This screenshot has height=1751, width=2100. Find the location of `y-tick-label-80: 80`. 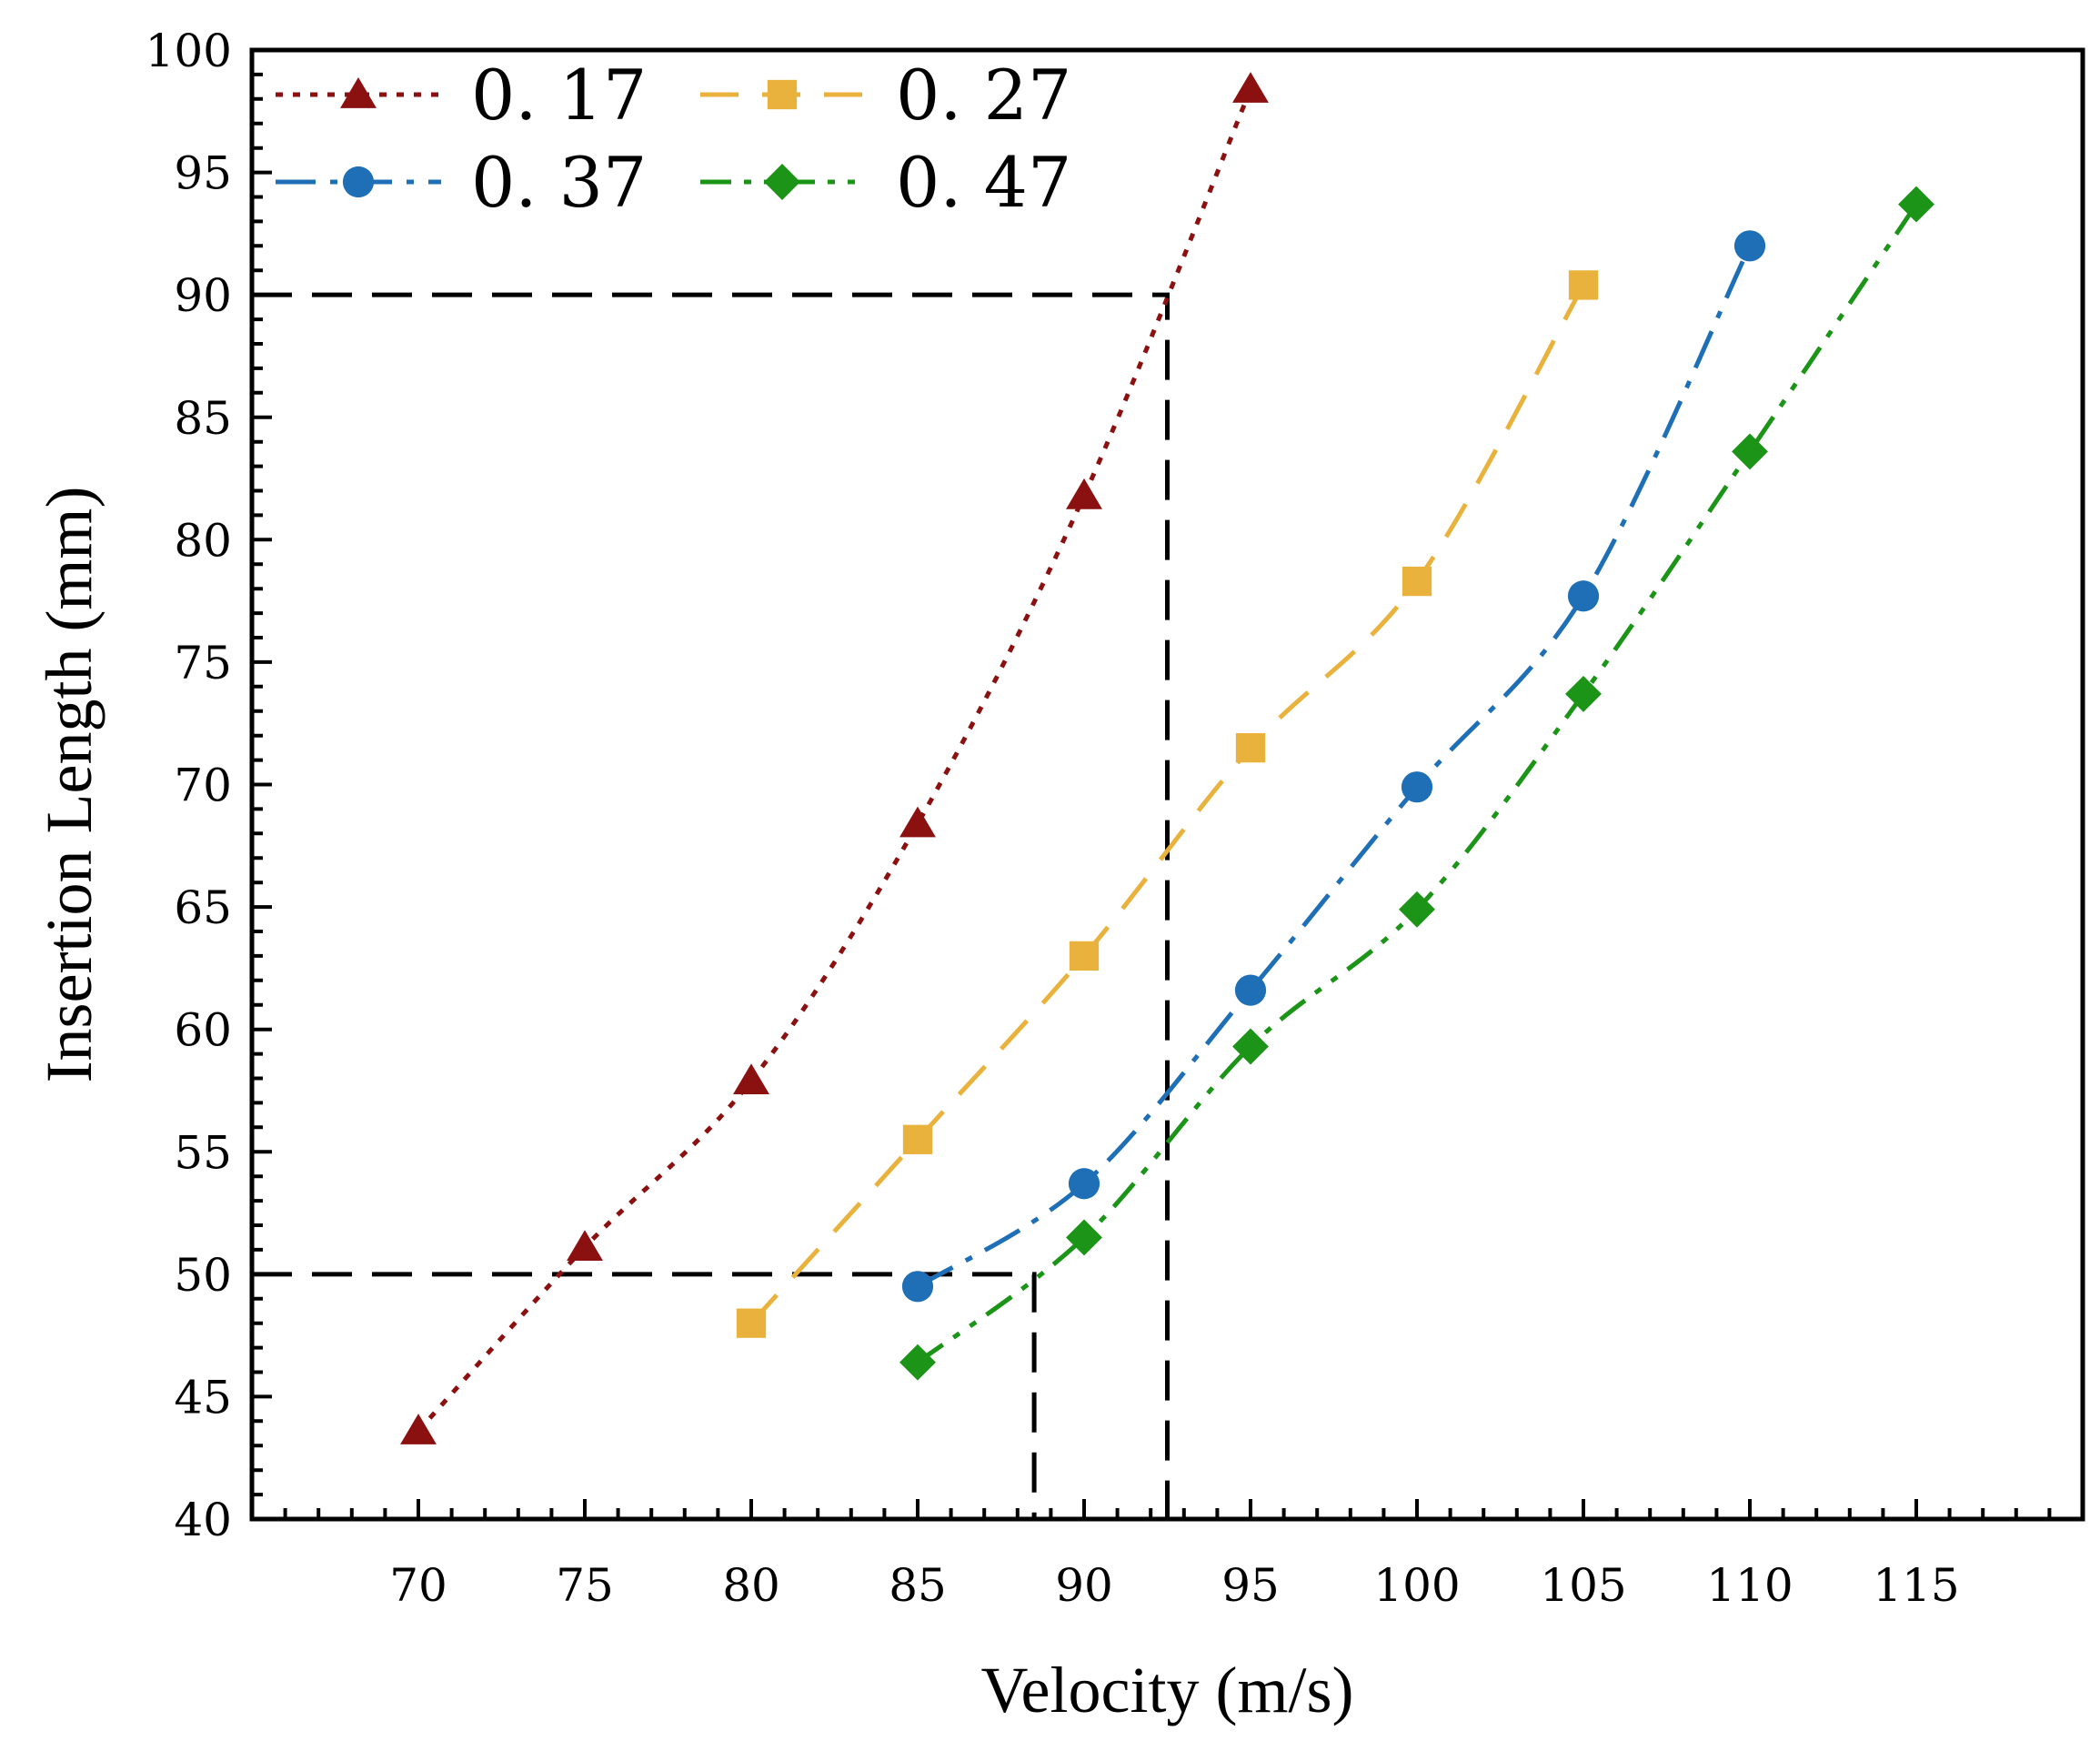

y-tick-label-80: 80 is located at coordinates (203, 540).